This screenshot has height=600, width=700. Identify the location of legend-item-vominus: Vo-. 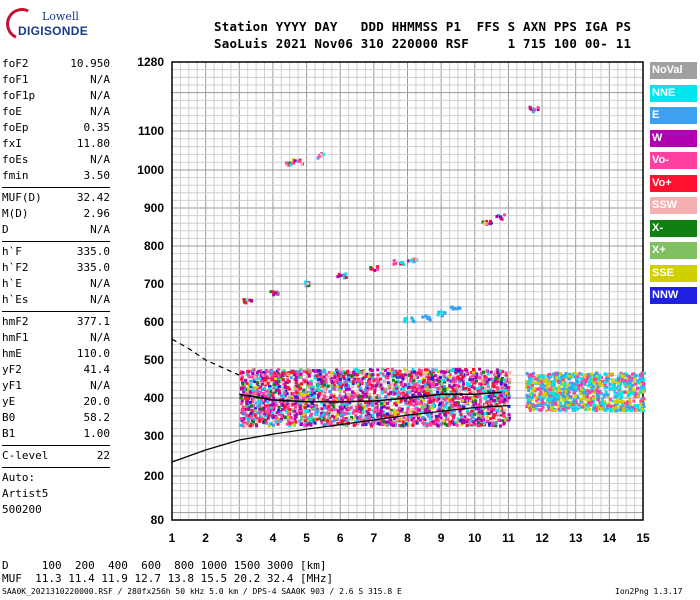
(673, 160).